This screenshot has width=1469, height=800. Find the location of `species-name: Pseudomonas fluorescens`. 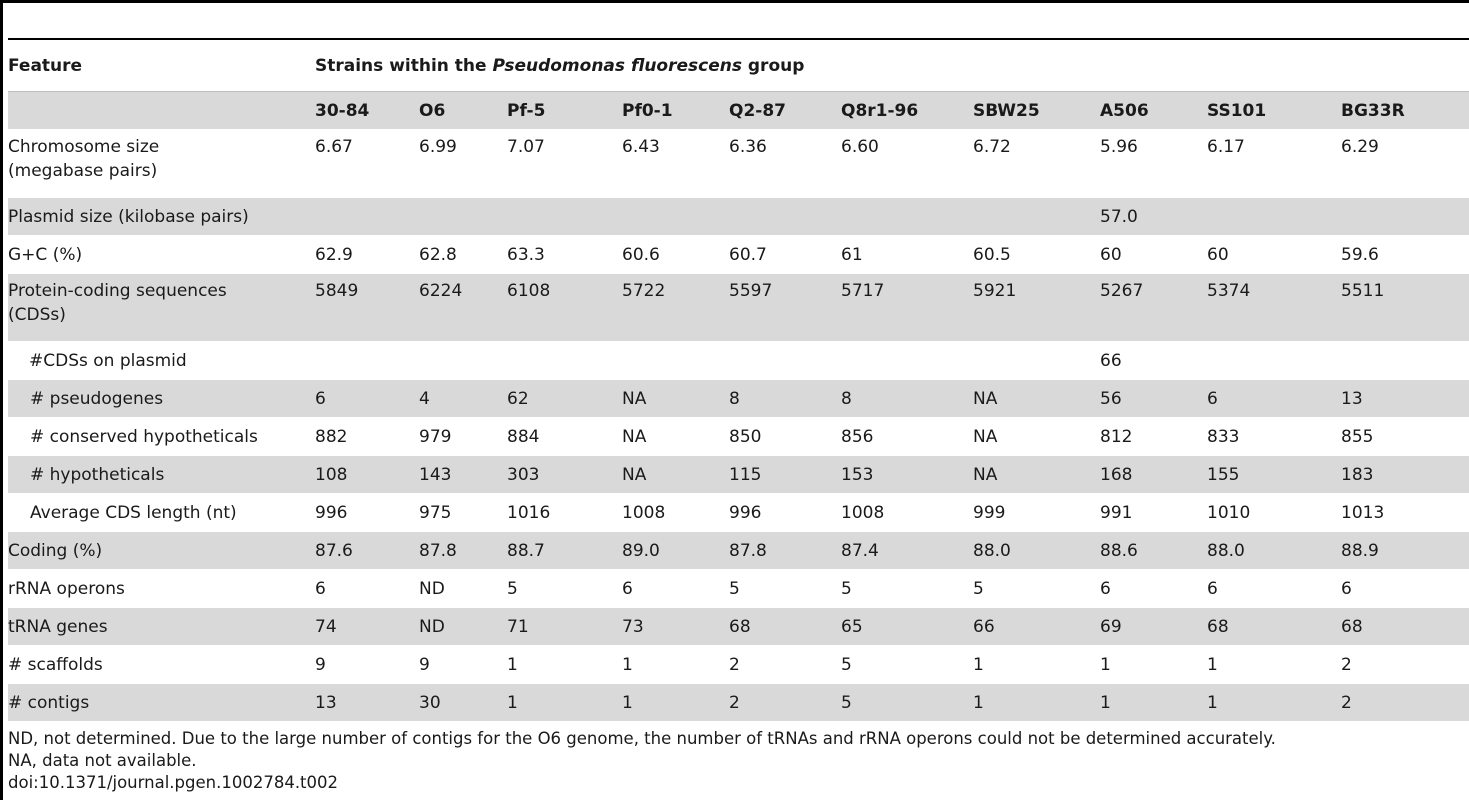

species-name: Pseudomonas fluorescens is located at coordinates (617, 65).